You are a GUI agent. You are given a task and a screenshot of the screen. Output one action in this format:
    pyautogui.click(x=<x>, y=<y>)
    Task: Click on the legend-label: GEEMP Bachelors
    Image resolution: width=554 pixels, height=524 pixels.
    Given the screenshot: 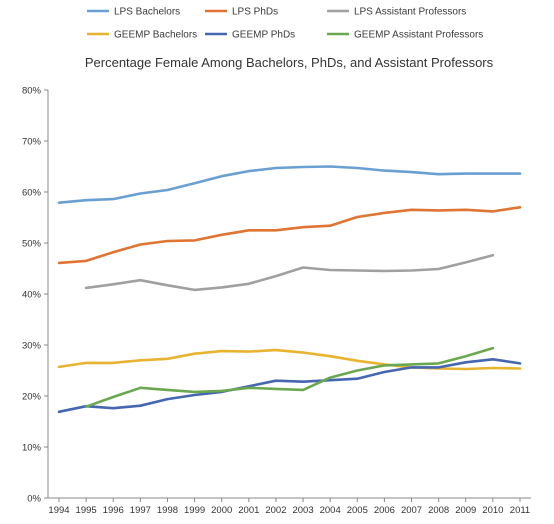 What is the action you would take?
    pyautogui.click(x=155, y=35)
    